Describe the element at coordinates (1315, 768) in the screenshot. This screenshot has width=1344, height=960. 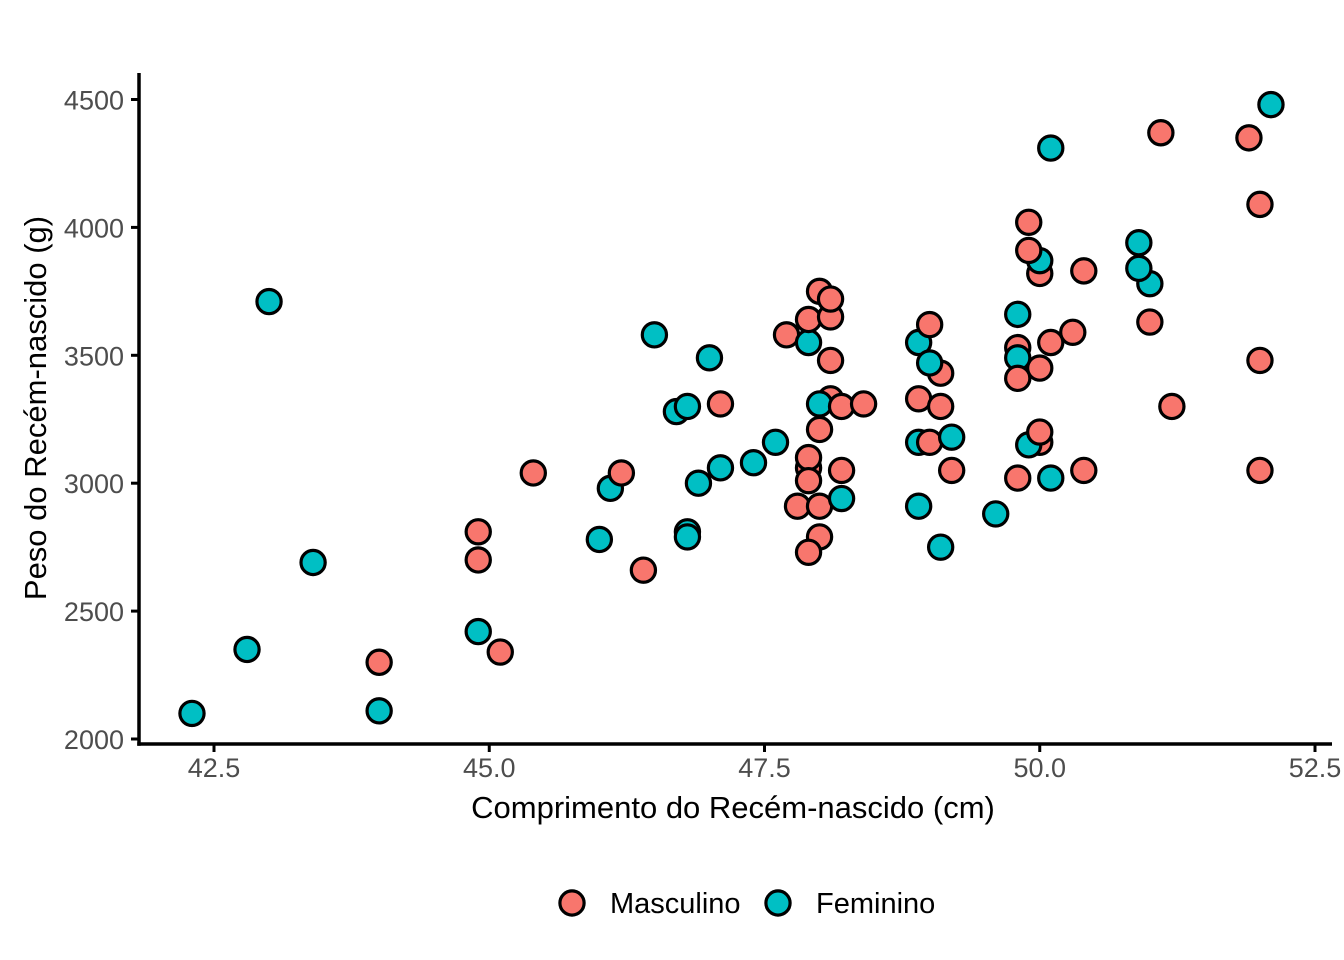
I see `x-tick-label: 52.5` at that location.